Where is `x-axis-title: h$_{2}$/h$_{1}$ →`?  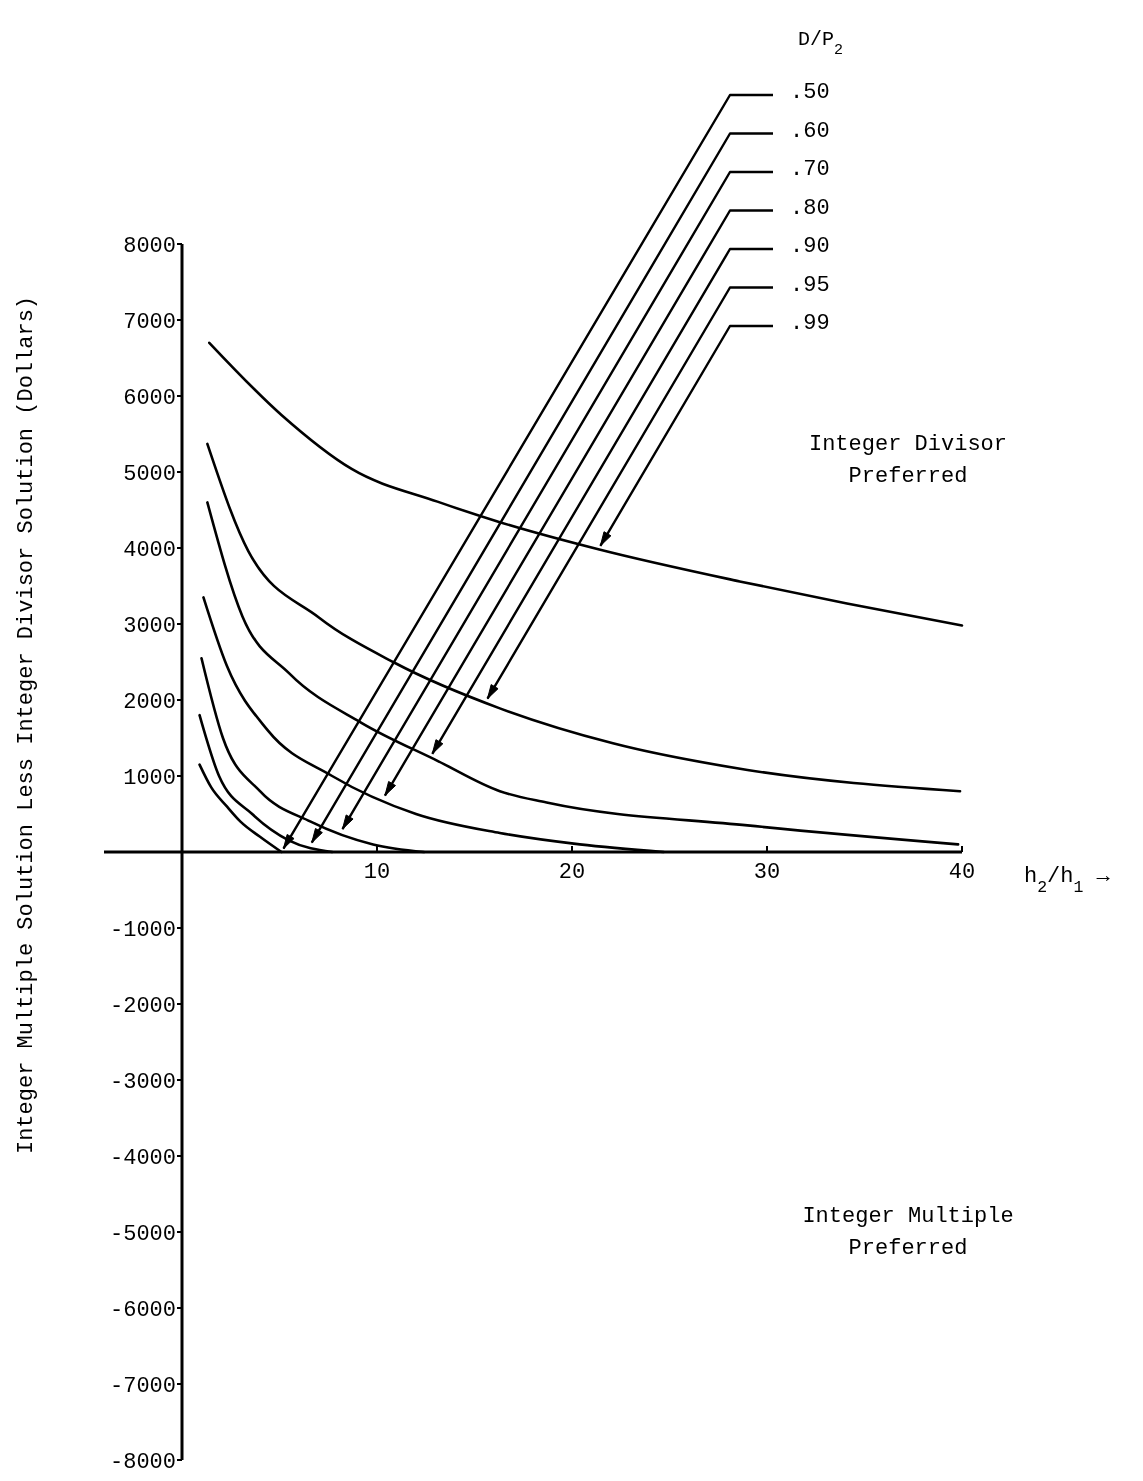 x-axis-title: h$_{2}$/h$_{1}$ → is located at coordinates (1067, 880).